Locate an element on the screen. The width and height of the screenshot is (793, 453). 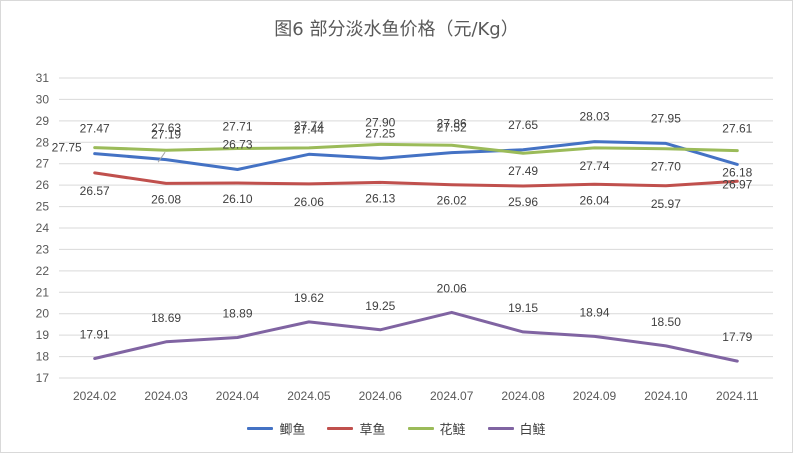
legend-label: 鲫鱼 is located at coordinates (292, 430).